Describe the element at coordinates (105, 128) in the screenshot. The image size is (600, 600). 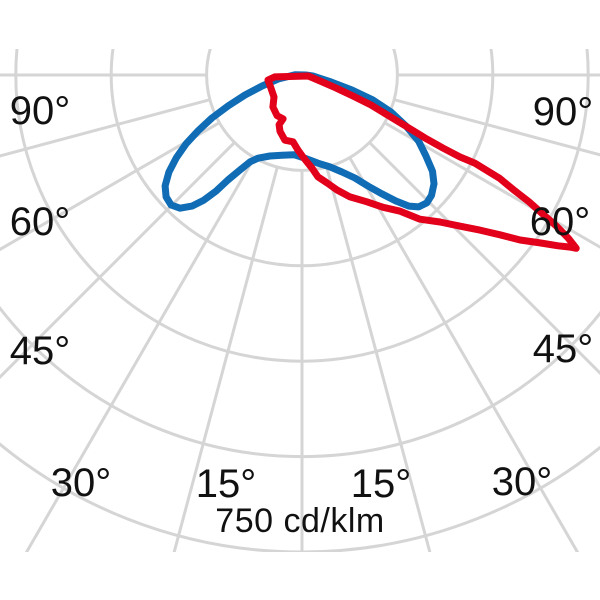
I see `angle-radial--75` at that location.